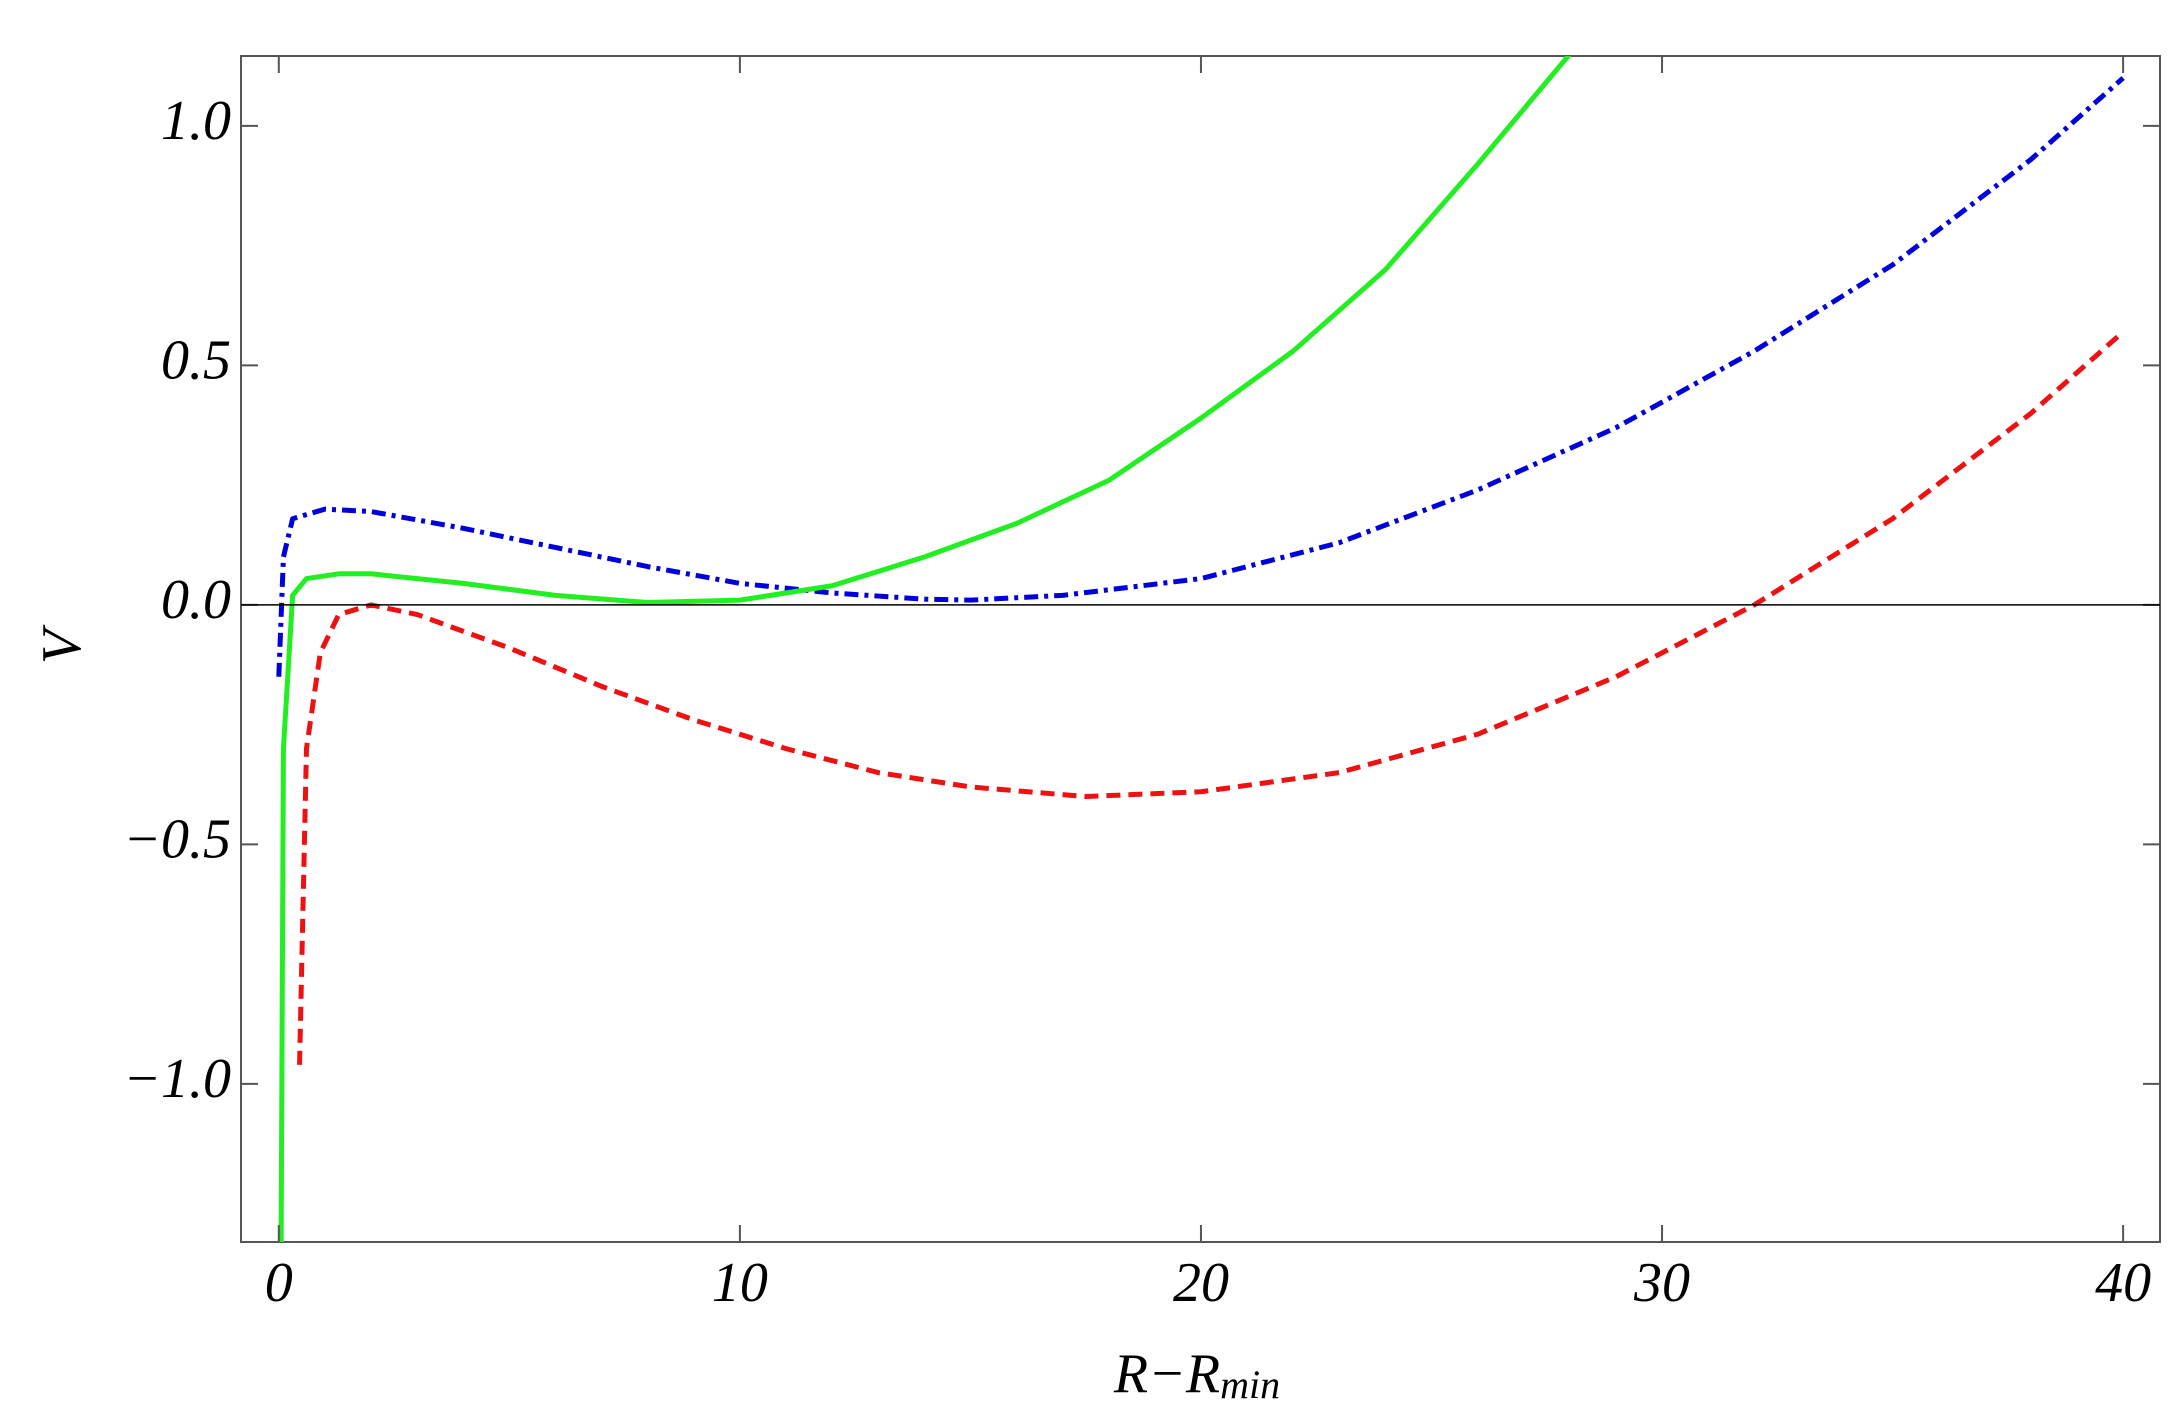  I want to click on x-axis-label-sub: min, so click(1250, 1384).